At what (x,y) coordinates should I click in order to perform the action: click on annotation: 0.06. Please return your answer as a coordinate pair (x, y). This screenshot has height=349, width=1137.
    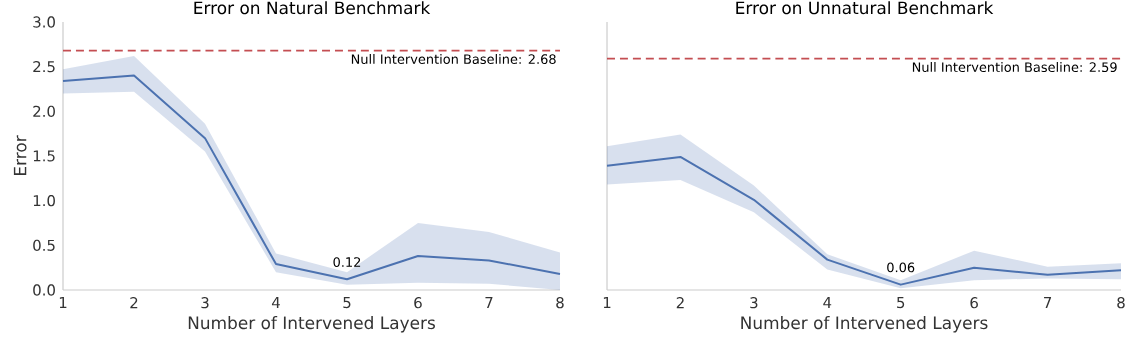
    Looking at the image, I should click on (901, 267).